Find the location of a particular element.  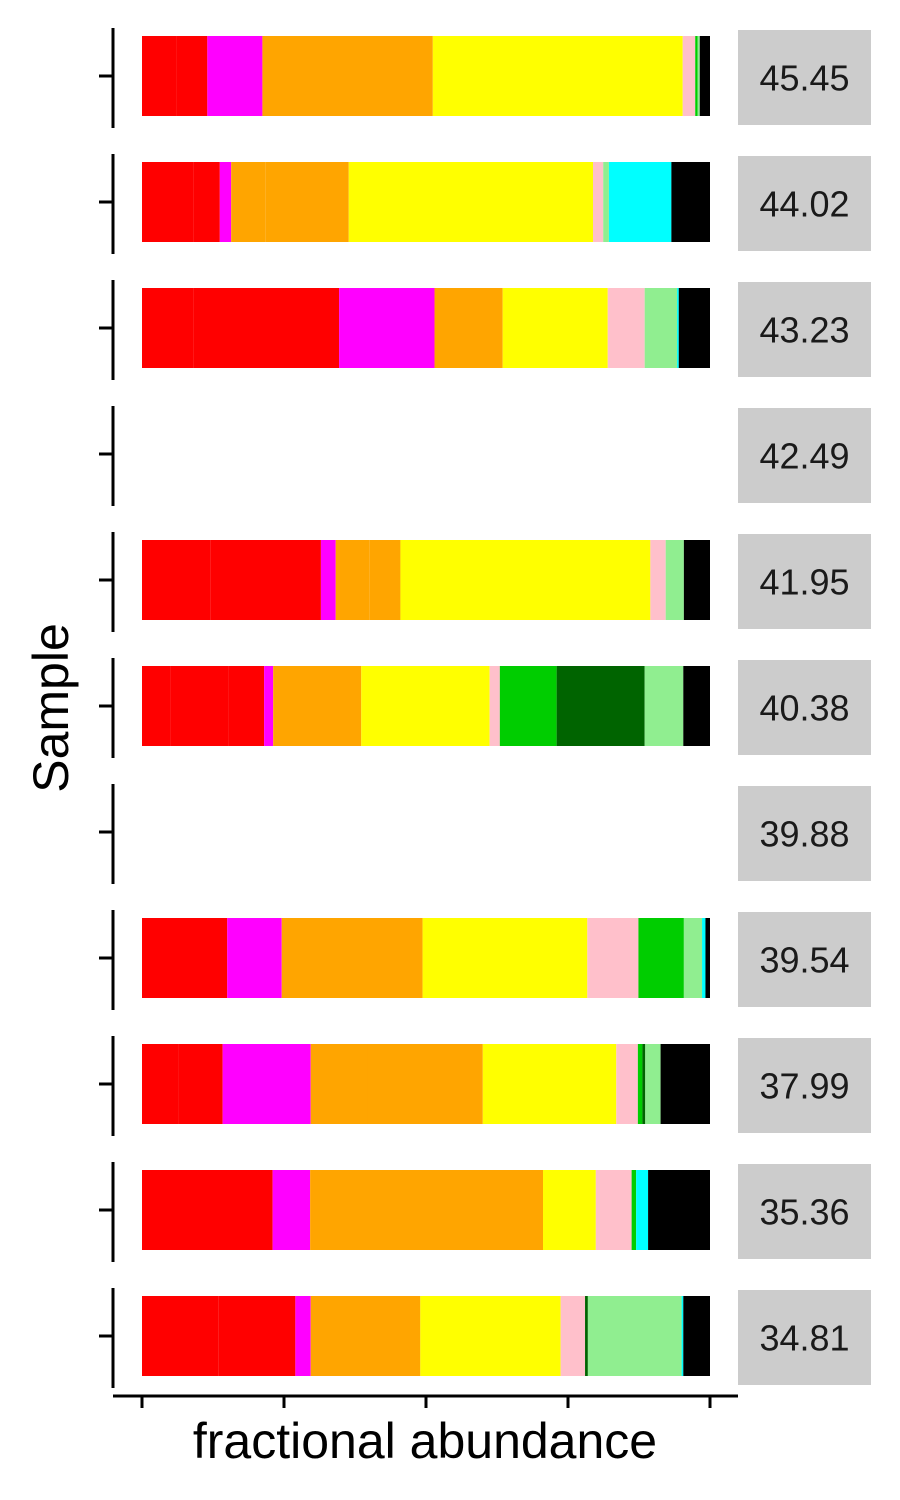

facet-strip-label: 35.36 is located at coordinates (804, 1212).